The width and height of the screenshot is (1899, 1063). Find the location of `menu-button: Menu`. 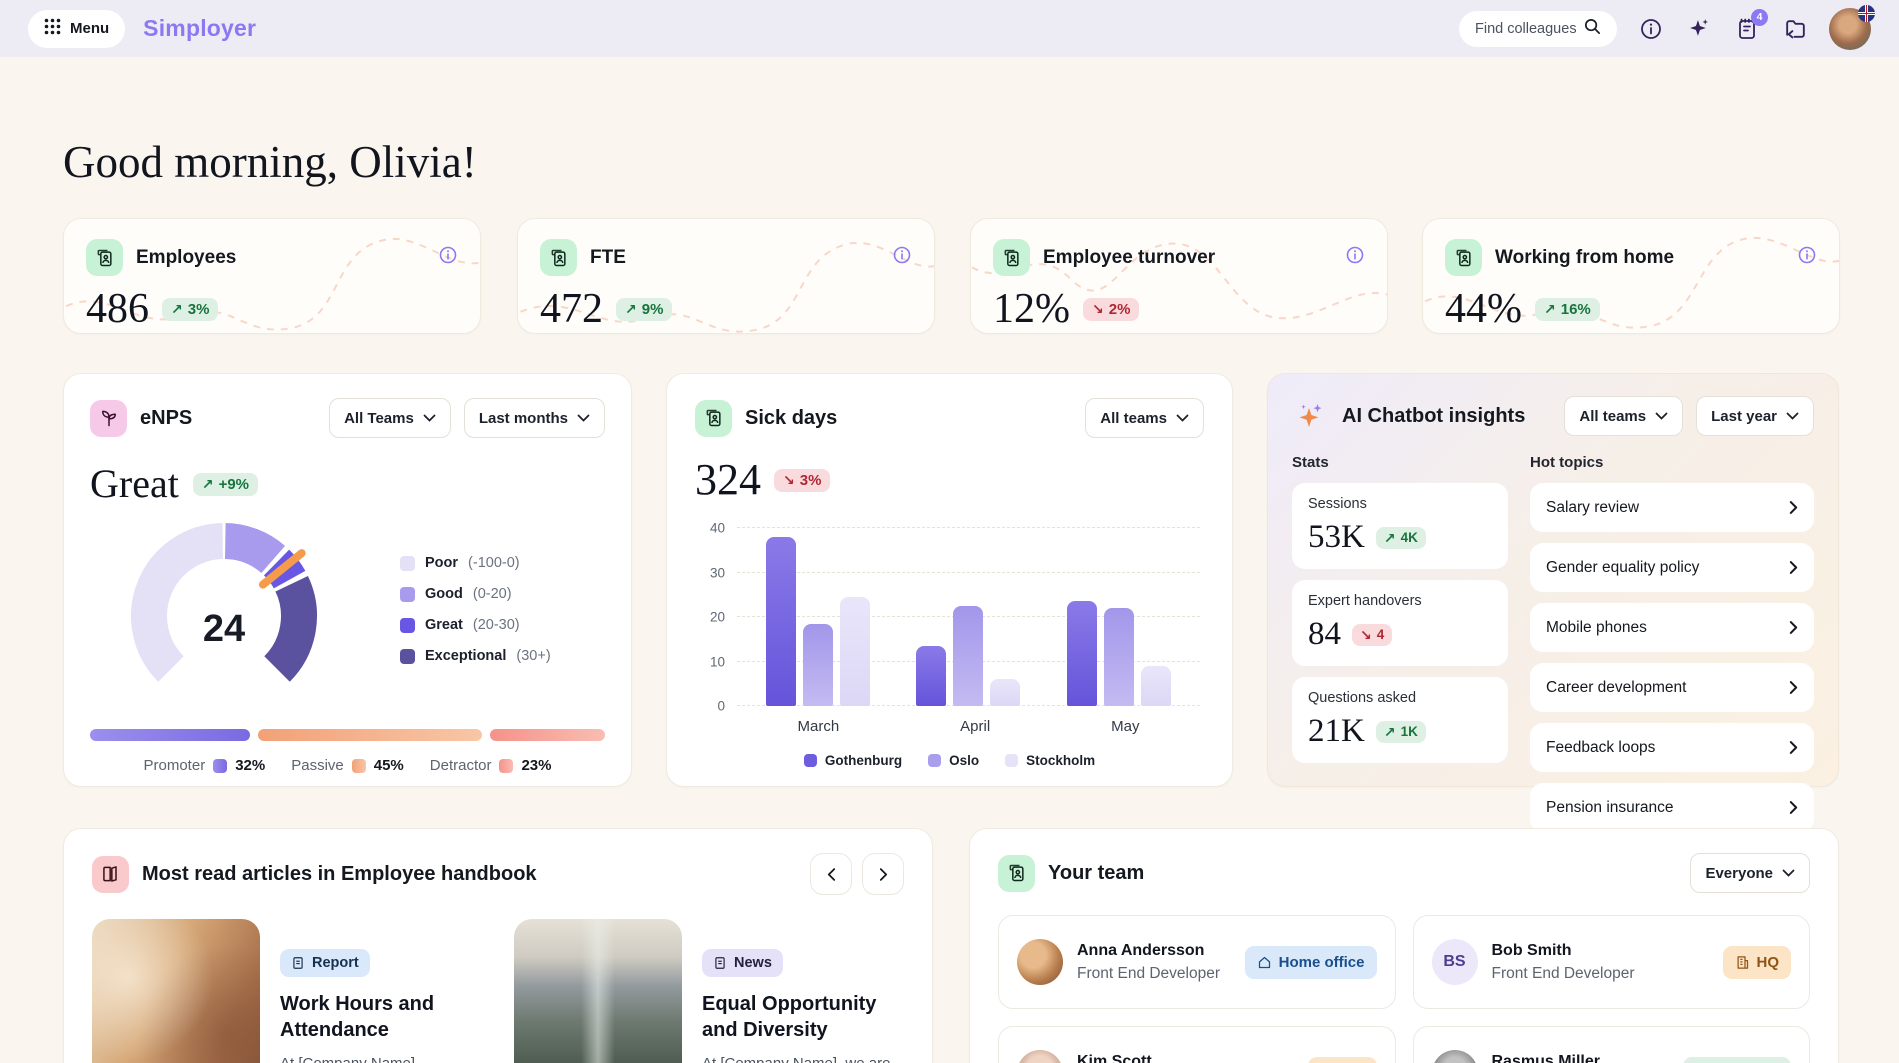

menu-button: Menu is located at coordinates (77, 28).